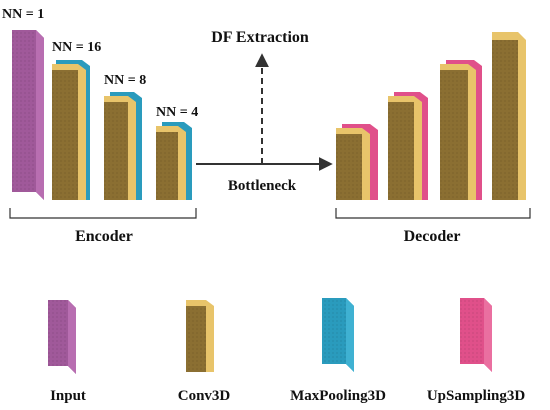  What do you see at coordinates (28, 115) in the screenshot?
I see `input-layer-block` at bounding box center [28, 115].